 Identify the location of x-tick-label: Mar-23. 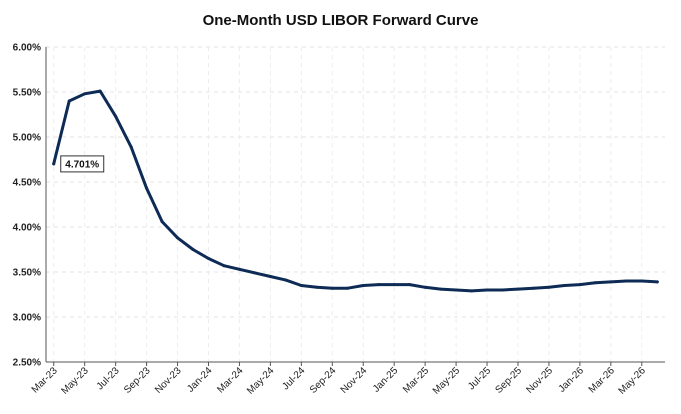
(45, 380).